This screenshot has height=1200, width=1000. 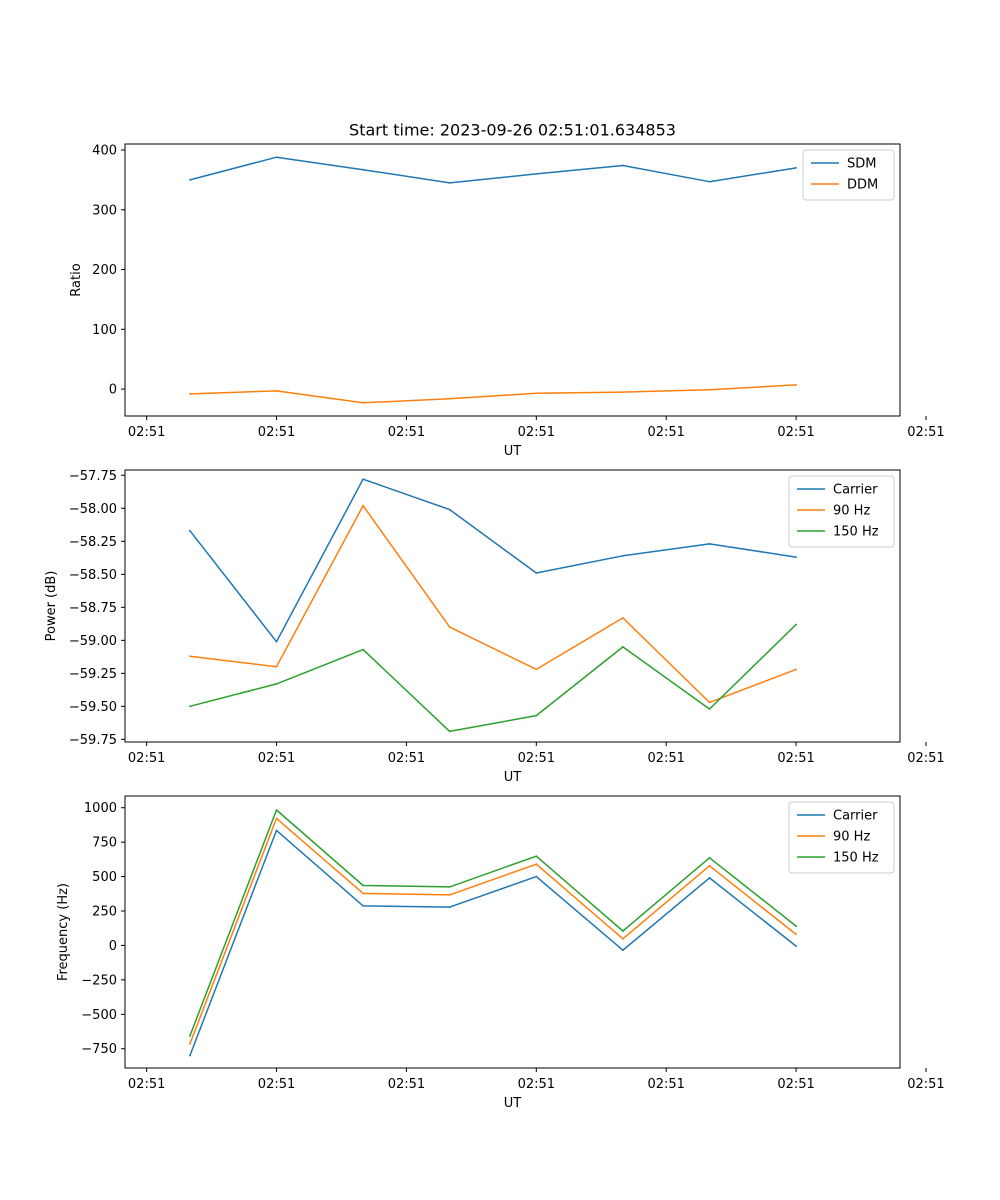 What do you see at coordinates (93, 542) in the screenshot?
I see `y-tick-label: −58.25` at bounding box center [93, 542].